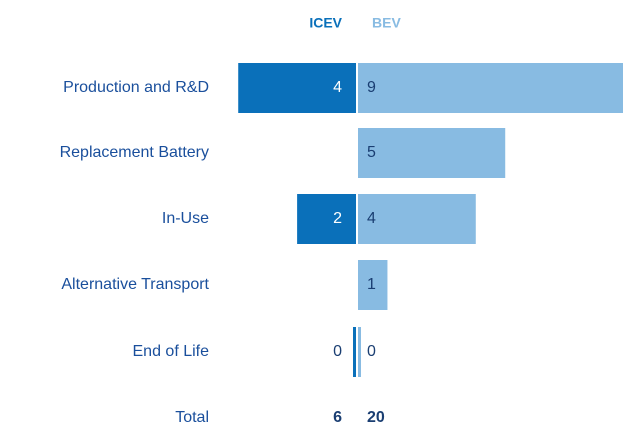 This screenshot has height=430, width=636. What do you see at coordinates (135, 284) in the screenshot?
I see `category-label: Alternative Transport` at bounding box center [135, 284].